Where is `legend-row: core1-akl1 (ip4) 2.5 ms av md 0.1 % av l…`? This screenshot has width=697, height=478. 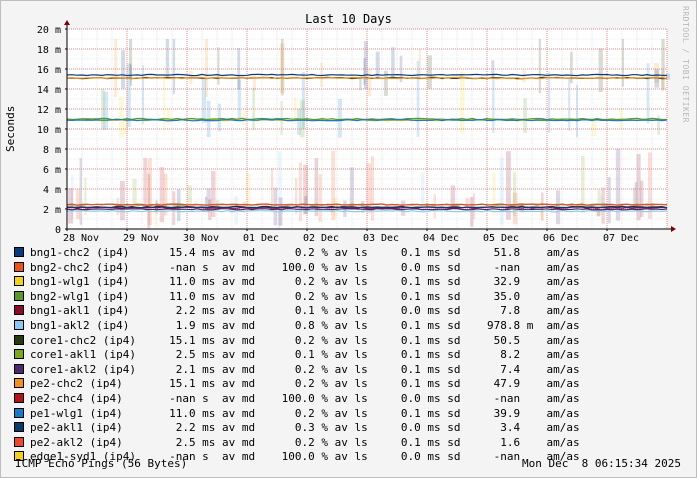
legend-row: core1-akl1 (ip4) 2.5 ms av md 0.1 % av l… is located at coordinates (297, 355).